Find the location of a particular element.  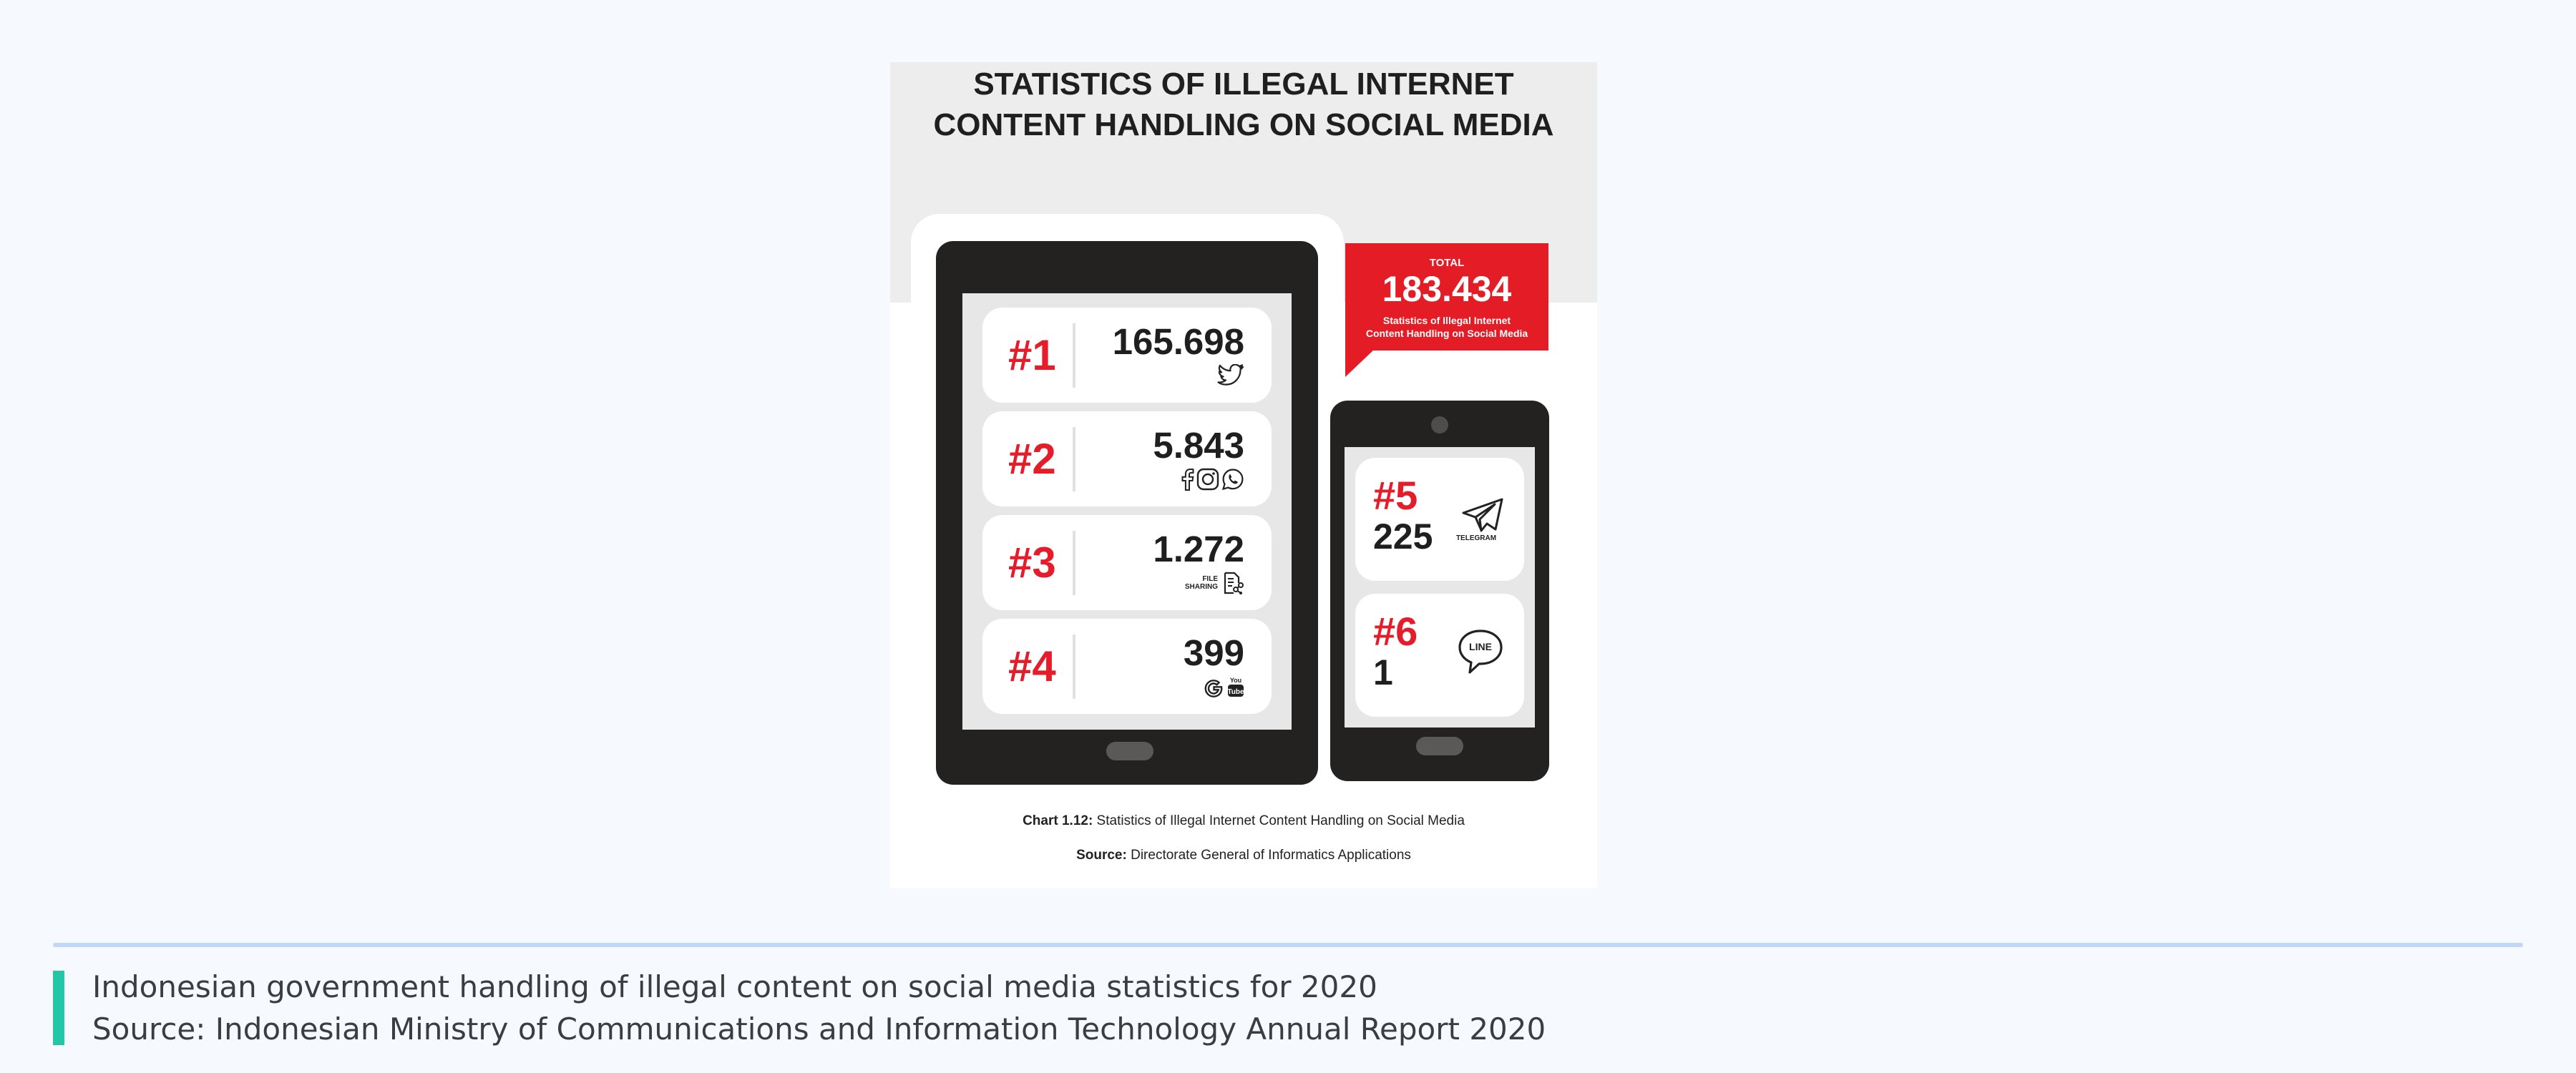

file-sharing-icon is located at coordinates (1234, 583).